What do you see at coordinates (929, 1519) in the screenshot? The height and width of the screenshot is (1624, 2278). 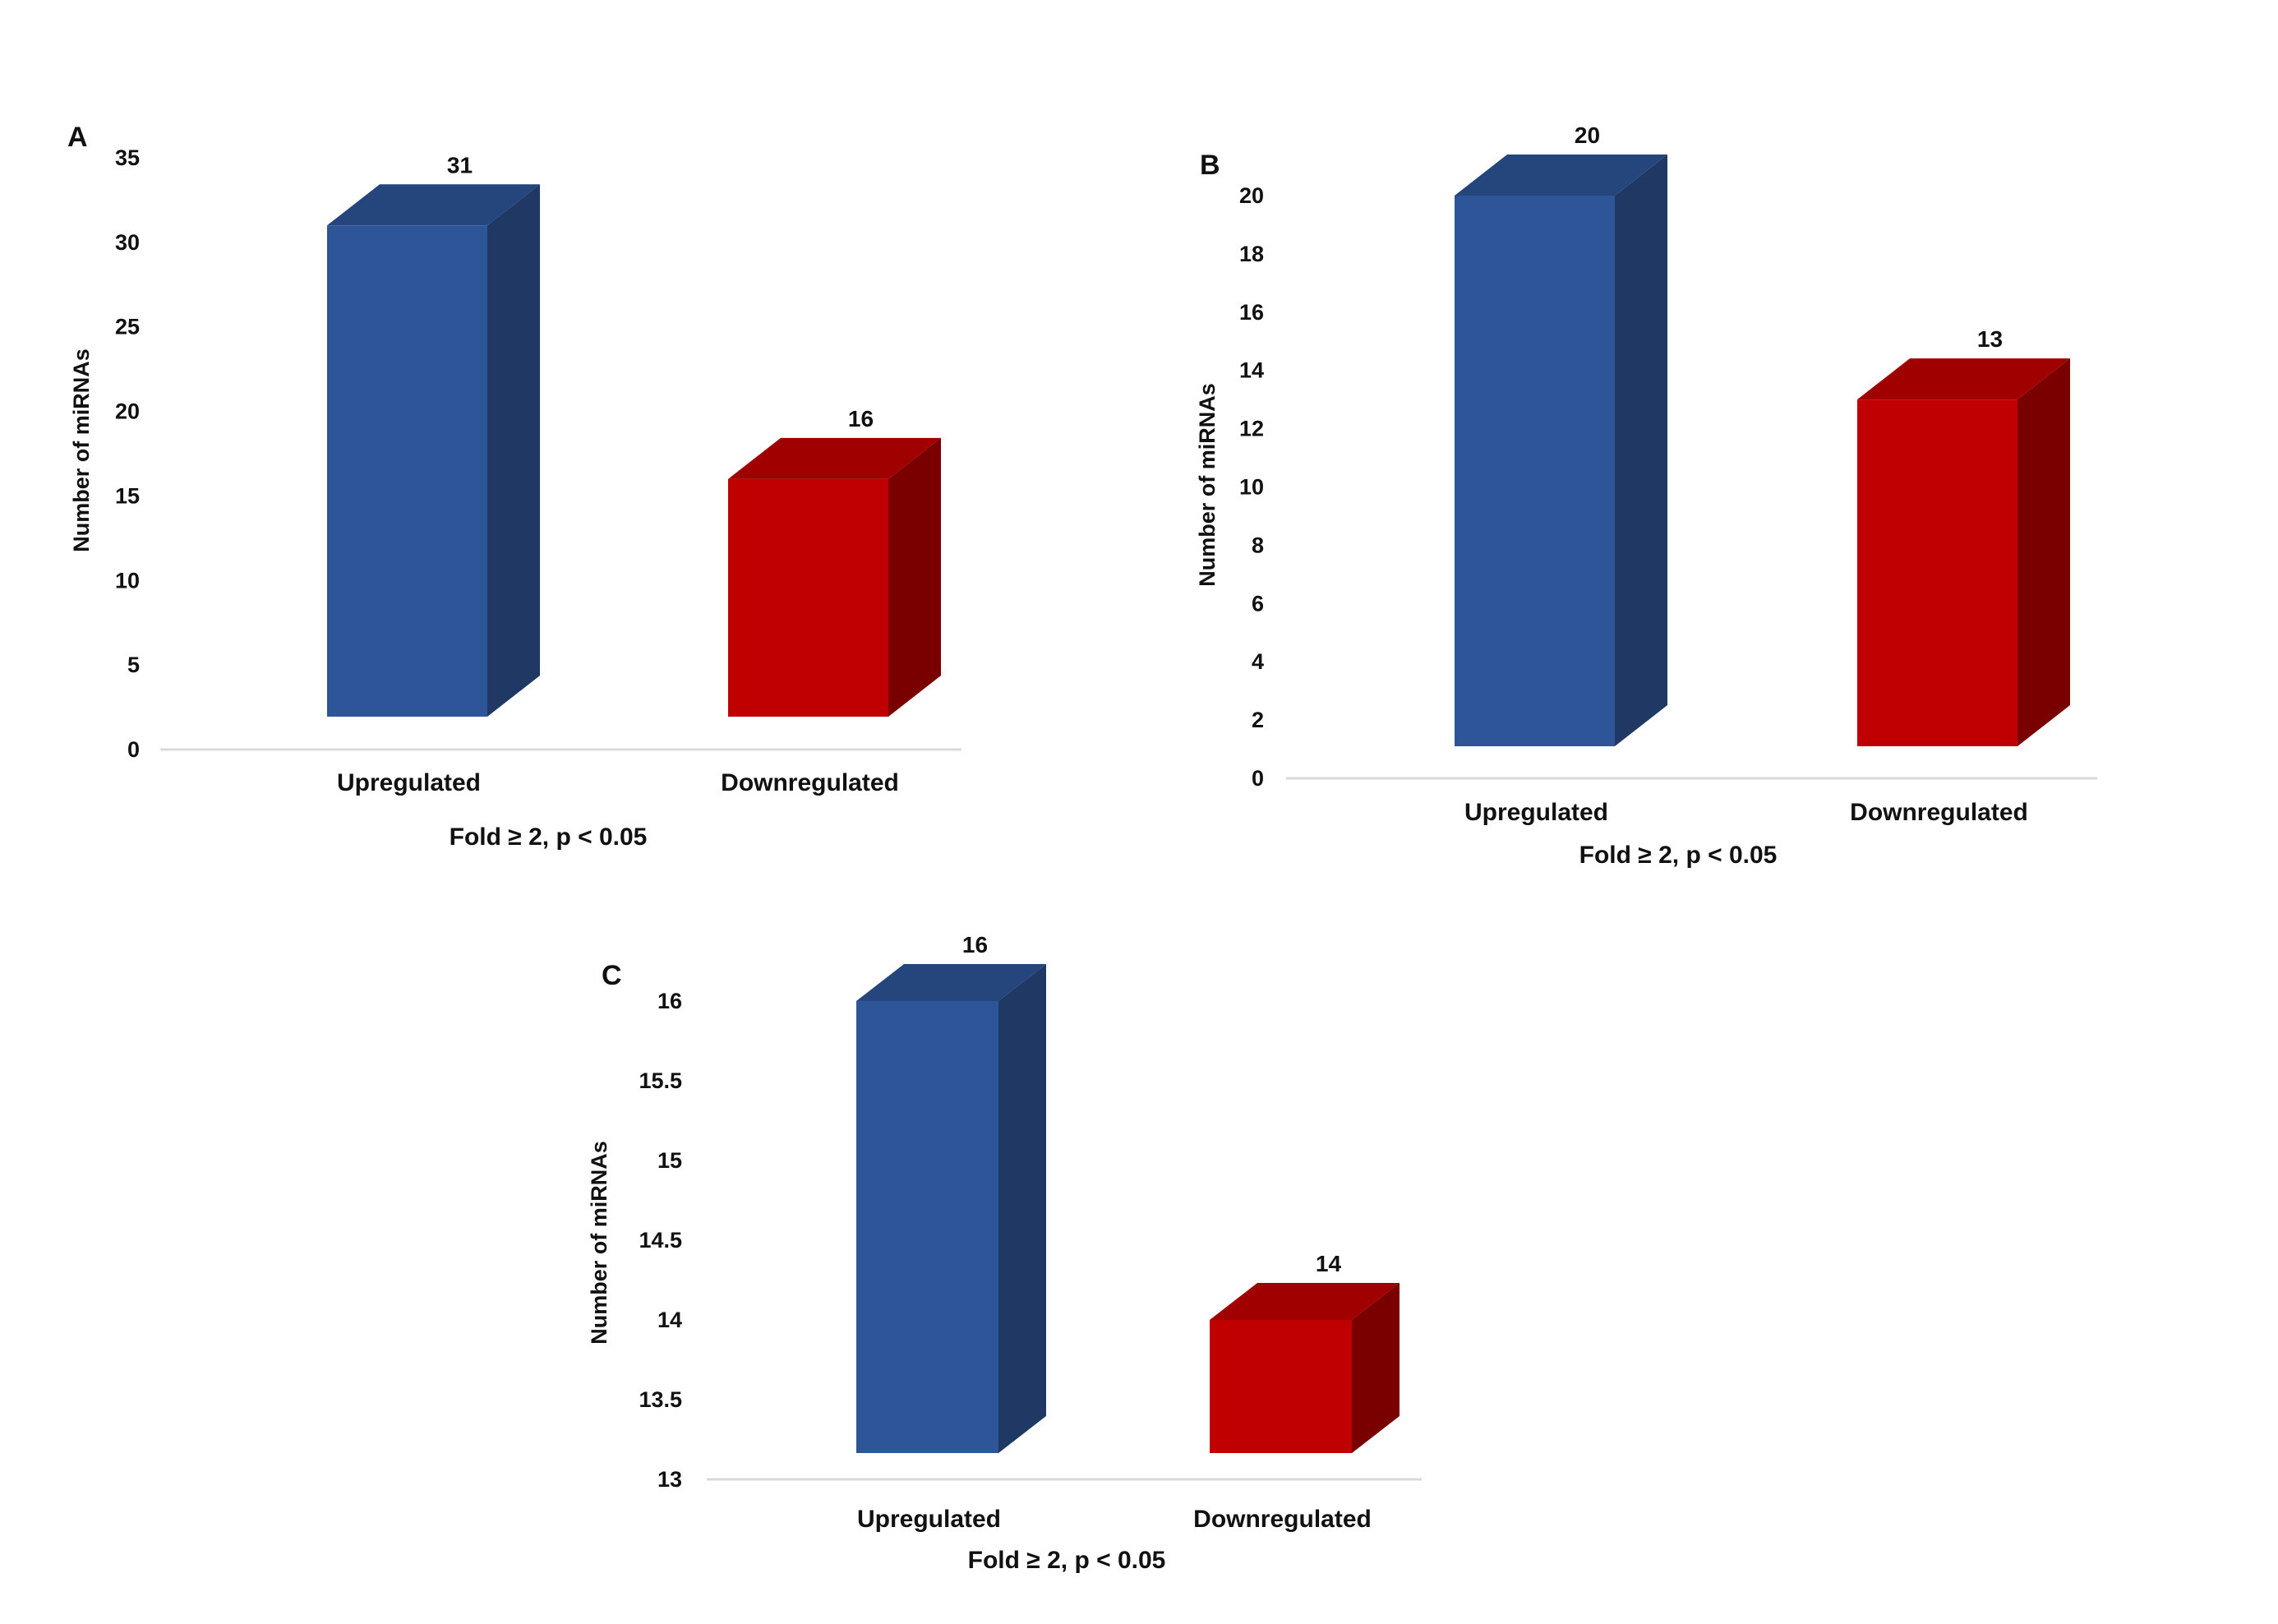 I see `panel-c-category-label-upregulated: Upregulated` at bounding box center [929, 1519].